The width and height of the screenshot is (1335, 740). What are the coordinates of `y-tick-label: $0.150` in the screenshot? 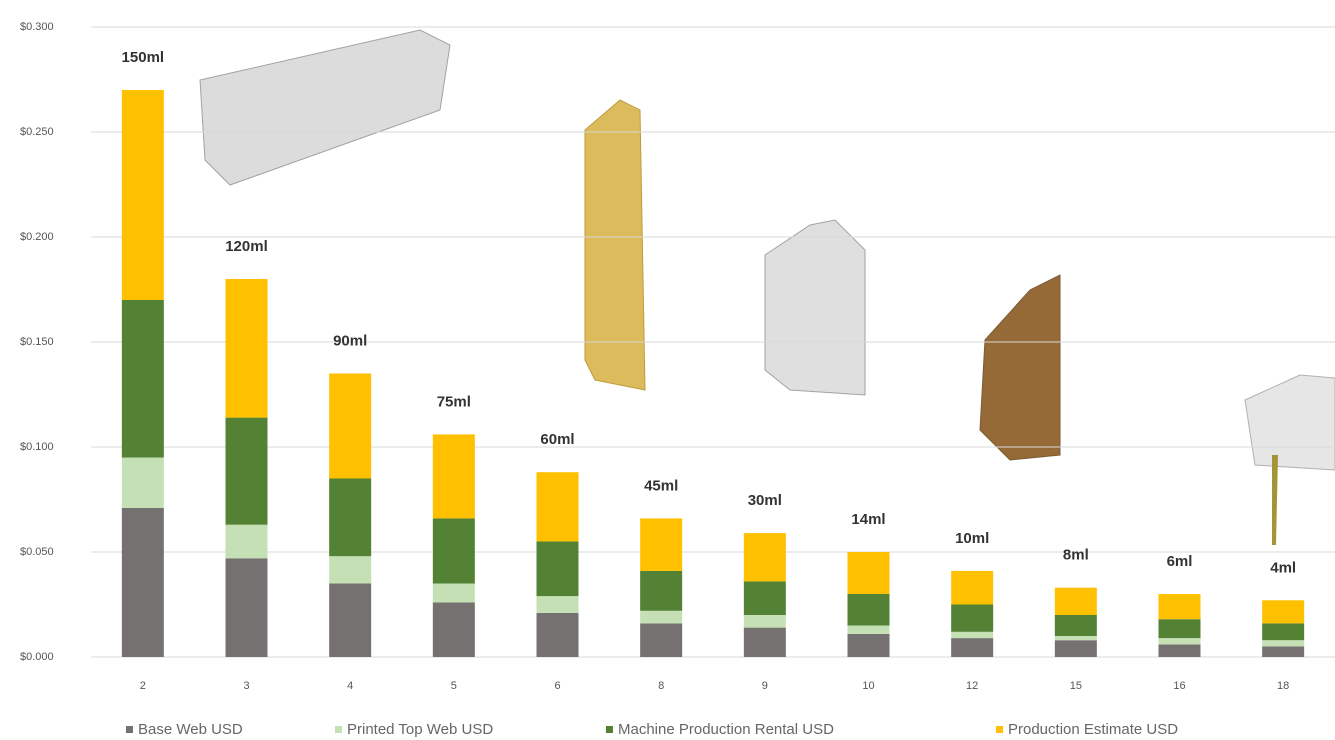 It's located at (37, 342).